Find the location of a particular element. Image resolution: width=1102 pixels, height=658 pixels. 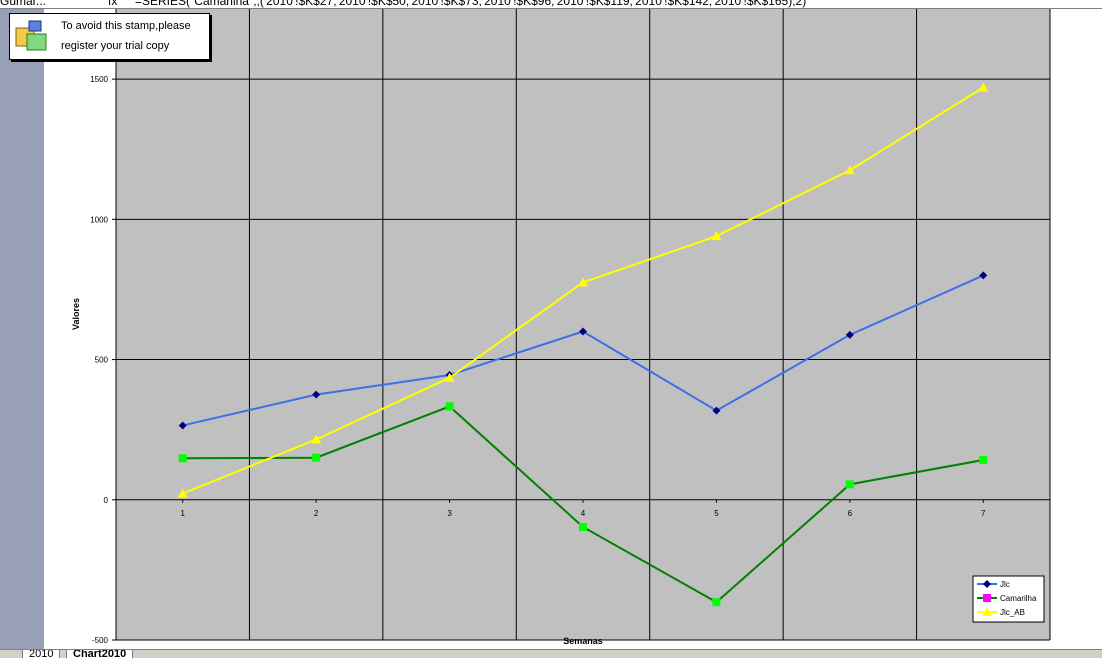

y-axis-ticks: -500 0 500 1000 1500 is located at coordinates (103, 360).